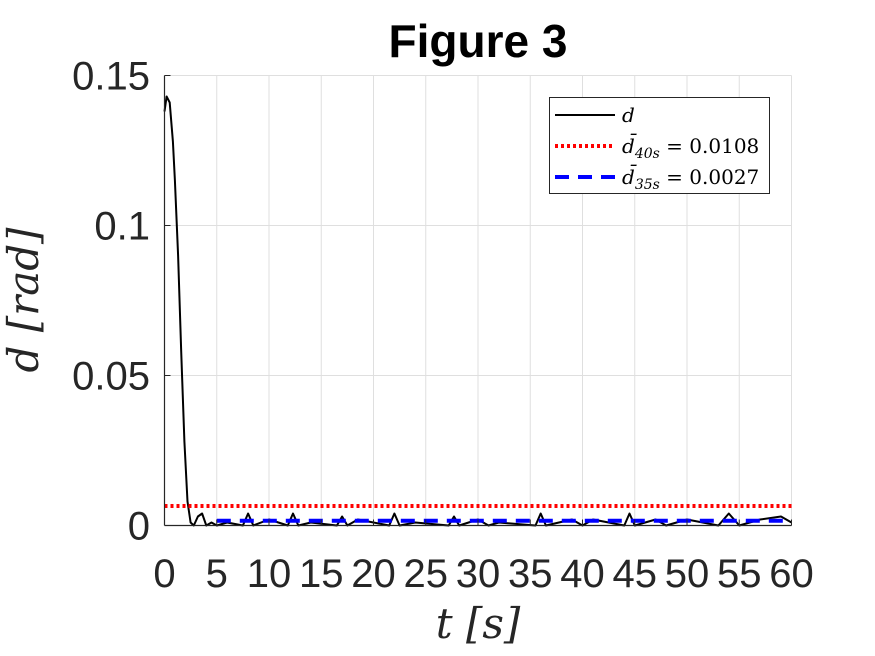  What do you see at coordinates (321, 574) in the screenshot?
I see `x-tick-label: 15` at bounding box center [321, 574].